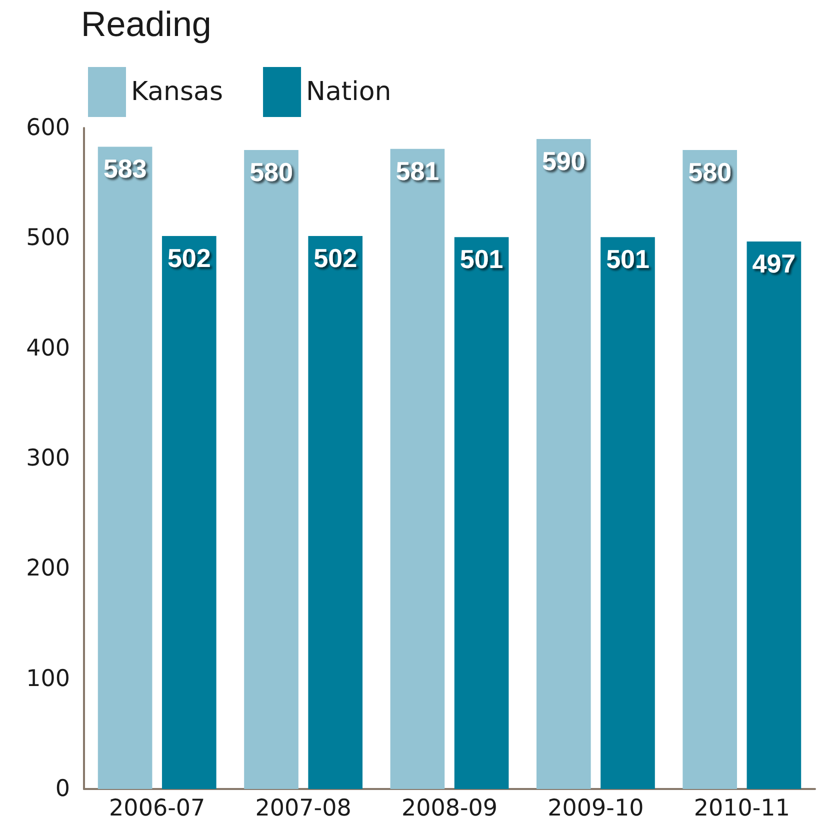 The image size is (823, 823). I want to click on y-tick-label: 100, so click(48, 679).